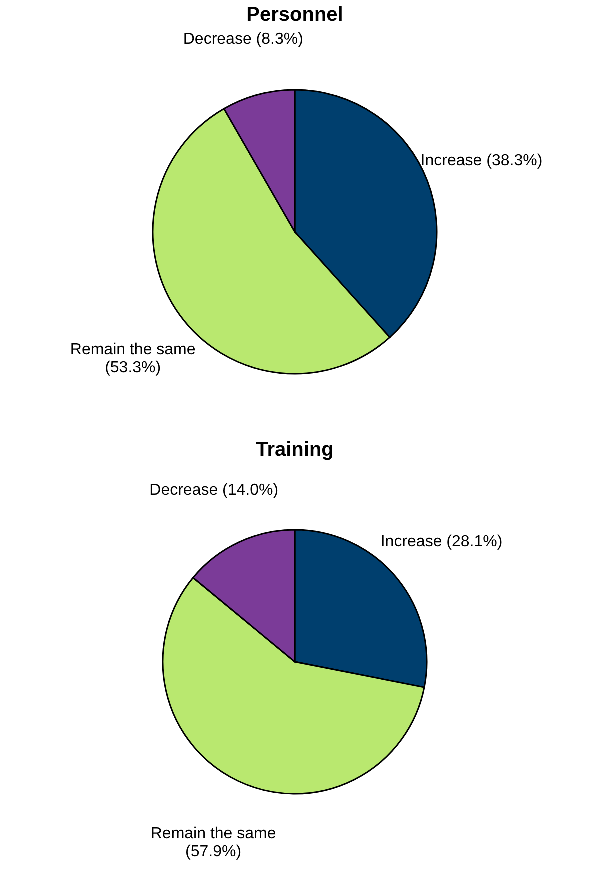 This screenshot has width=603, height=894. Describe the element at coordinates (295, 15) in the screenshot. I see `chart-title: Personnel` at that location.